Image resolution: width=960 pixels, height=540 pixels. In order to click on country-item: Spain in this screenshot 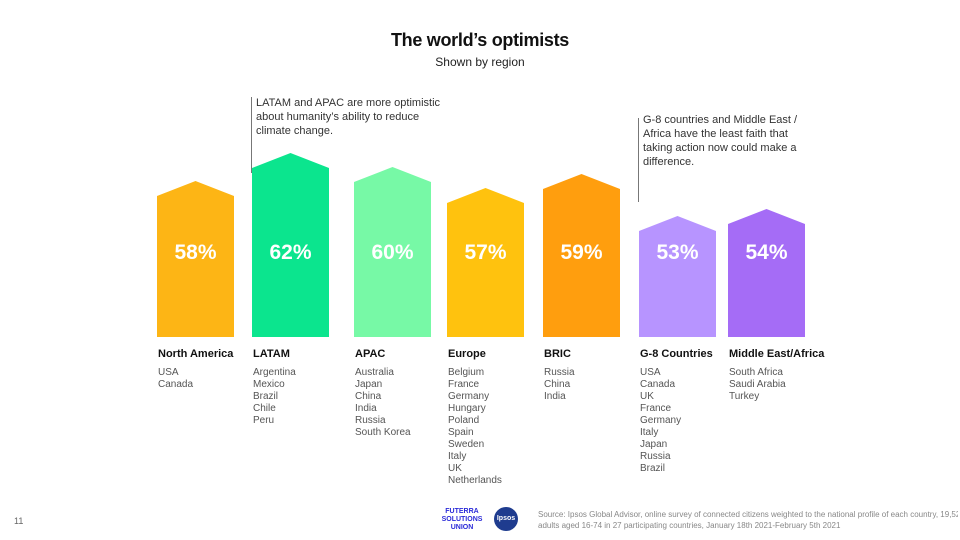, I will do `click(461, 432)`.